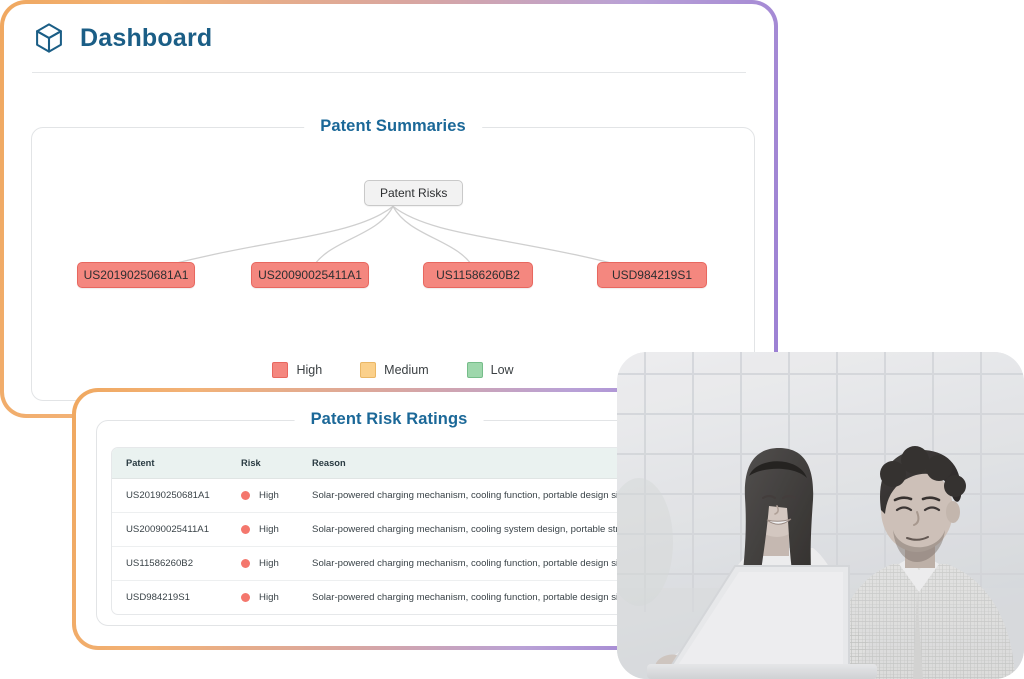 Image resolution: width=1024 pixels, height=679 pixels. I want to click on patent-risk-ratings-title: Patent Risk Ratings, so click(389, 419).